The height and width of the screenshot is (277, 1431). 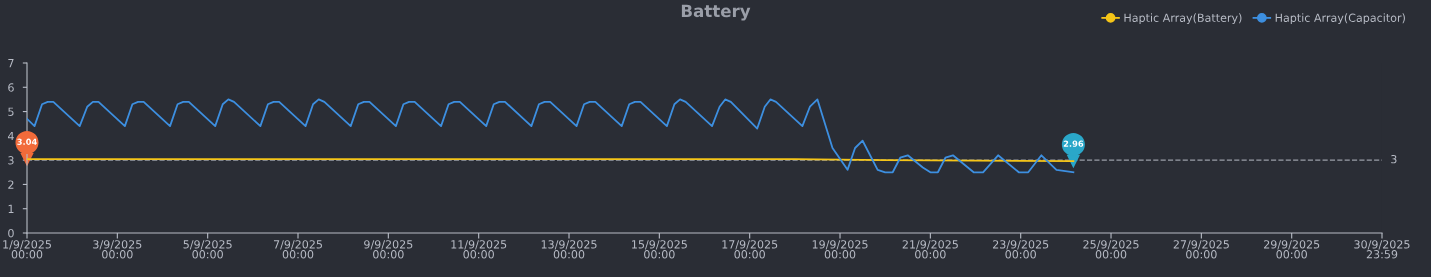 What do you see at coordinates (117, 249) in the screenshot?
I see `x-tick-label: 3/9/2025 00:00` at bounding box center [117, 249].